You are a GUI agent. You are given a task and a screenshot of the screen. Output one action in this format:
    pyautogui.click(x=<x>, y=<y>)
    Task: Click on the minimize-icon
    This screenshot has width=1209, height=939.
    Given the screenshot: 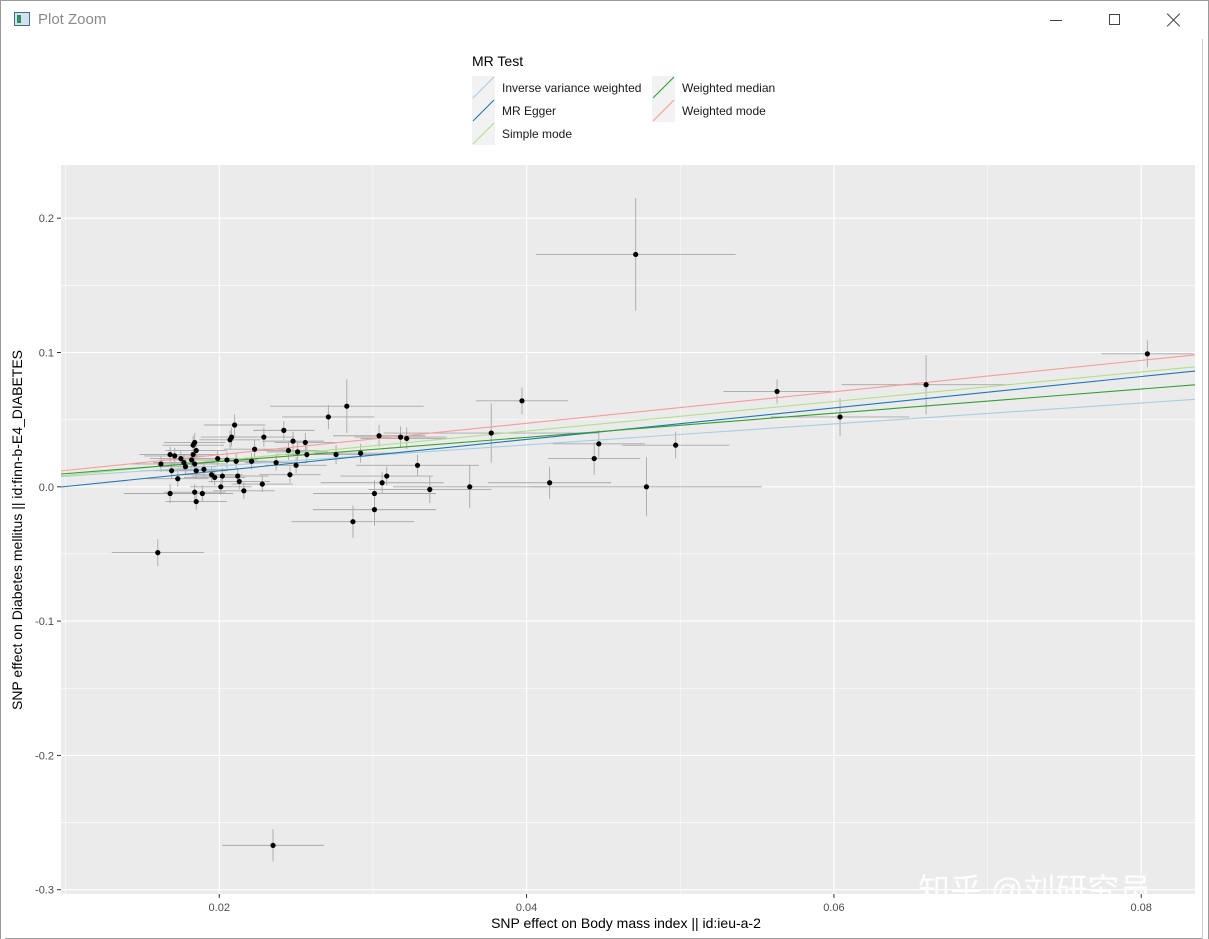 What is the action you would take?
    pyautogui.click(x=1056, y=20)
    